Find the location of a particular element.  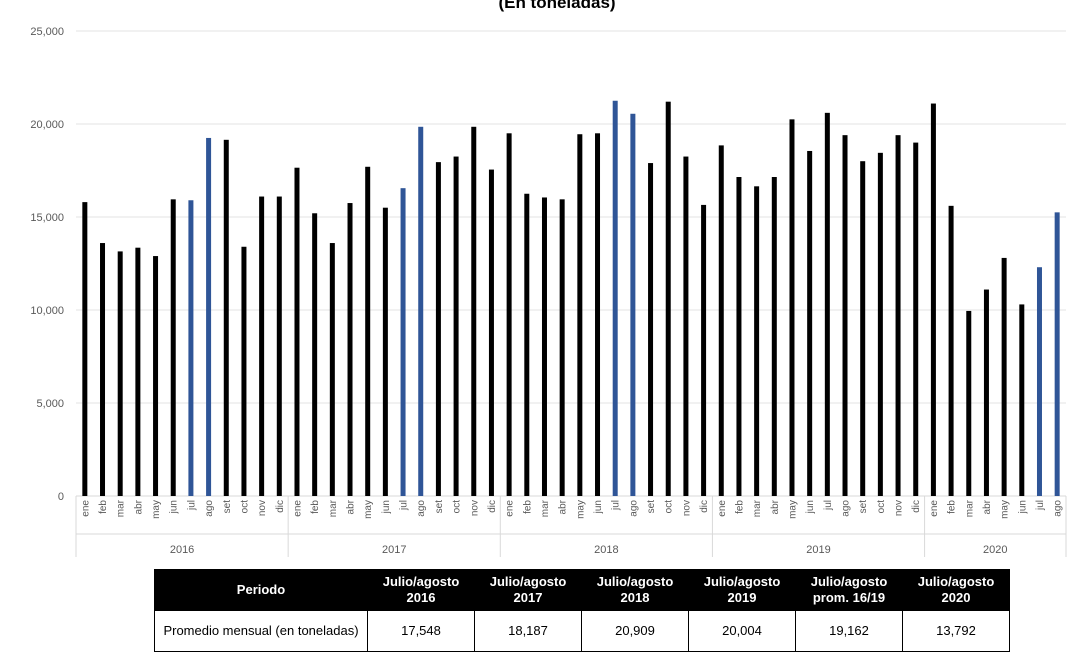

table-cell: 18,187 is located at coordinates (528, 631).